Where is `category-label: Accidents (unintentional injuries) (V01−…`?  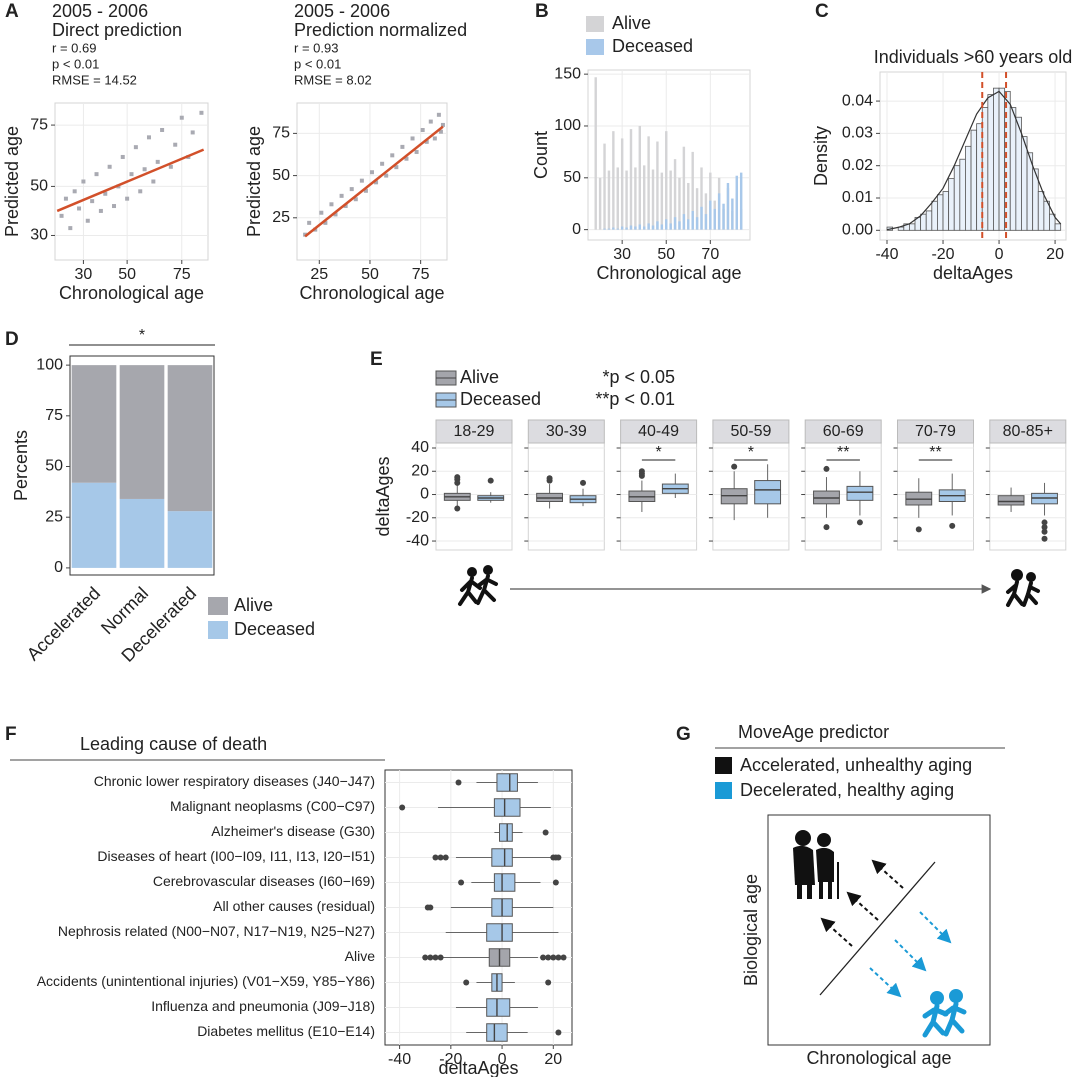 category-label: Accidents (unintentional injuries) (V01−… is located at coordinates (206, 981).